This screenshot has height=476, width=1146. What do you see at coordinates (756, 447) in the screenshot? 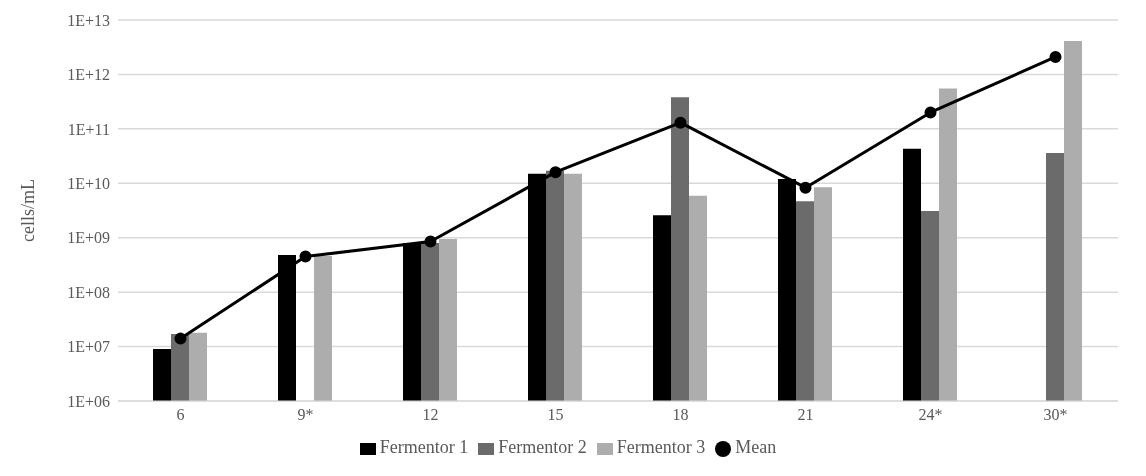
I see `legend-label: Mean` at bounding box center [756, 447].